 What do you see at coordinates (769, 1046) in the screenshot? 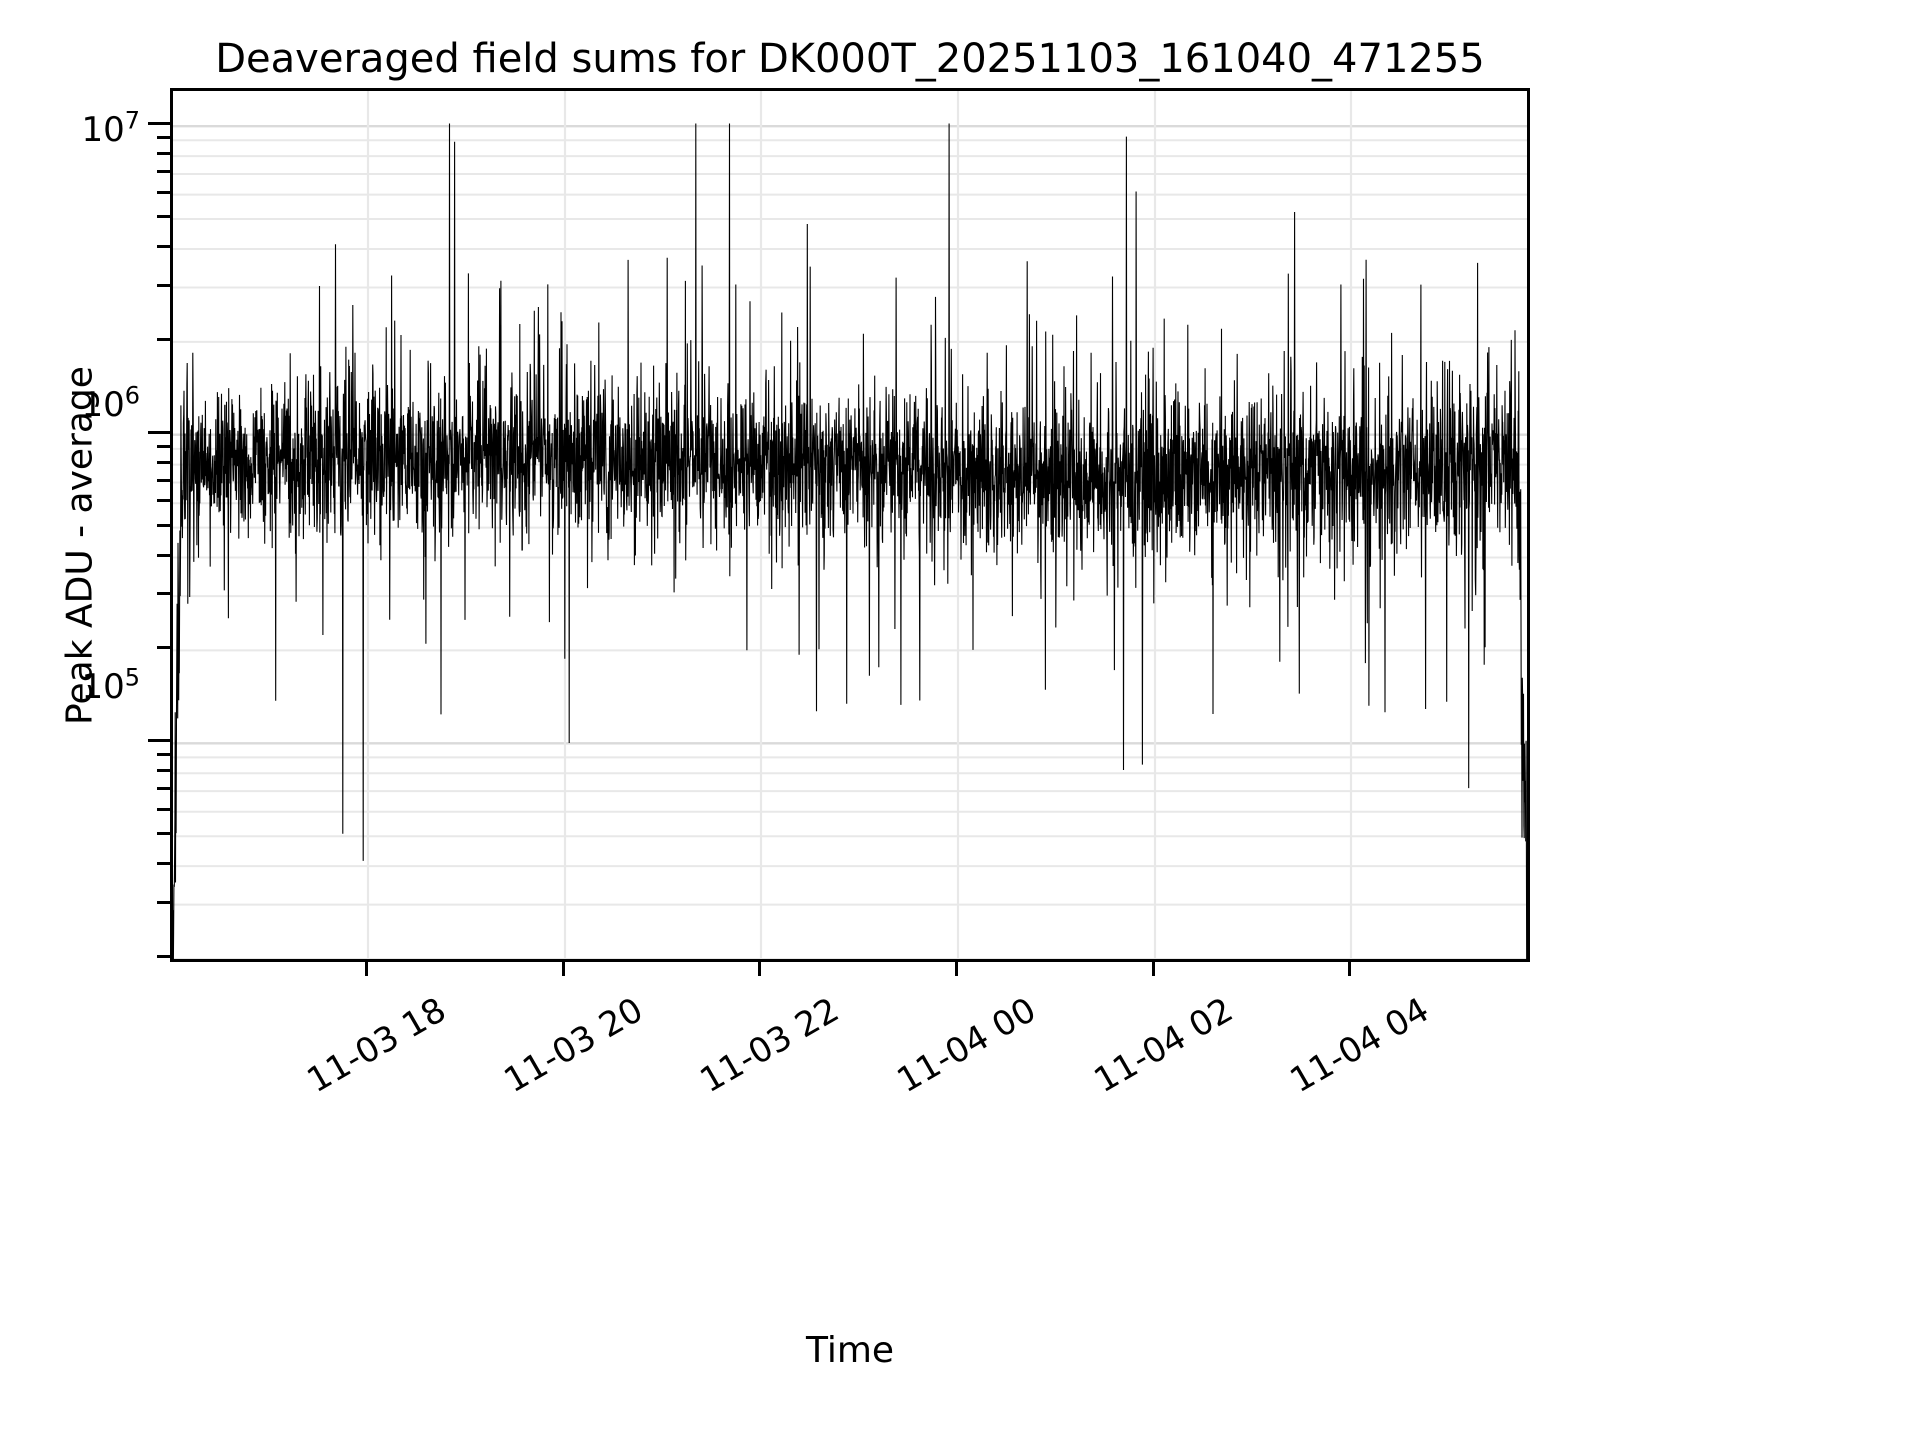
I see `x-tick-label-2: 11-03 22` at bounding box center [769, 1046].